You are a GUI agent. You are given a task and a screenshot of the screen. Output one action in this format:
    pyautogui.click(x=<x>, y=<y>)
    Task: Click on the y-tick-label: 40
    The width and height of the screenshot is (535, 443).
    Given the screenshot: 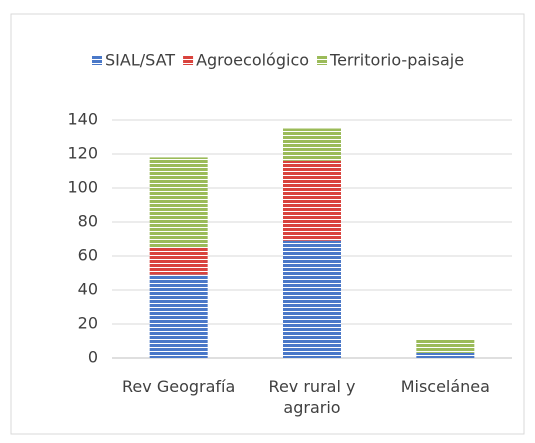 What is the action you would take?
    pyautogui.click(x=88, y=289)
    